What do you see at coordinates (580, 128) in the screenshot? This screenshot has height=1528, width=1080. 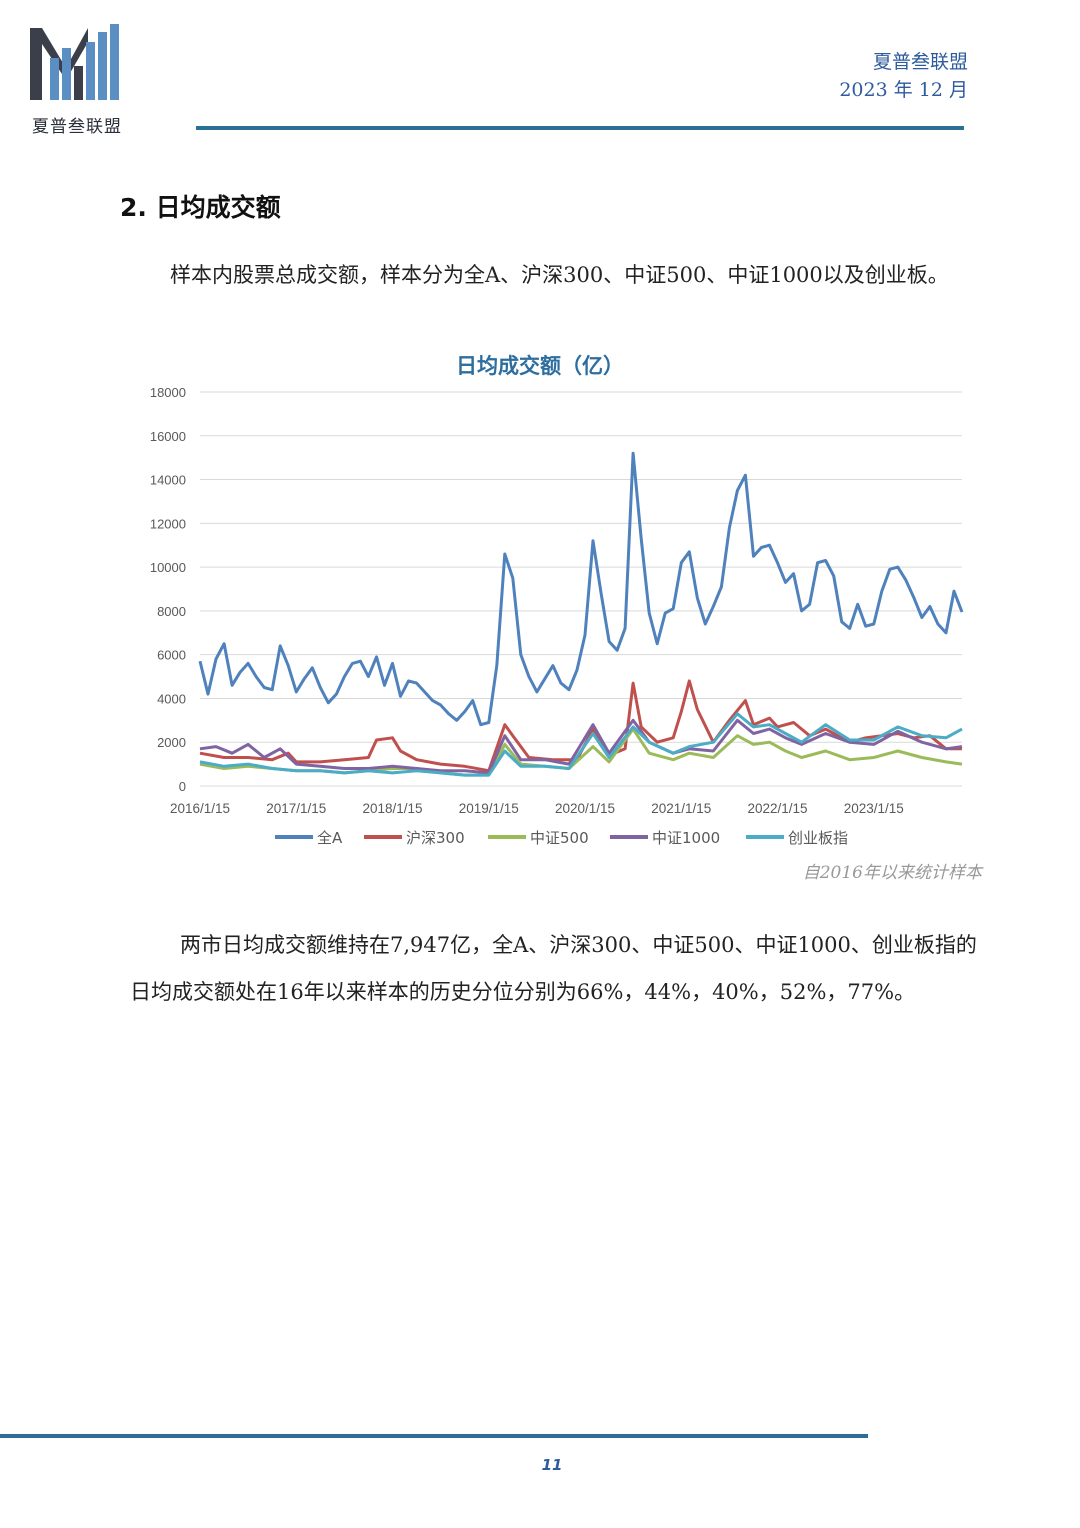 I see `header-divider` at bounding box center [580, 128].